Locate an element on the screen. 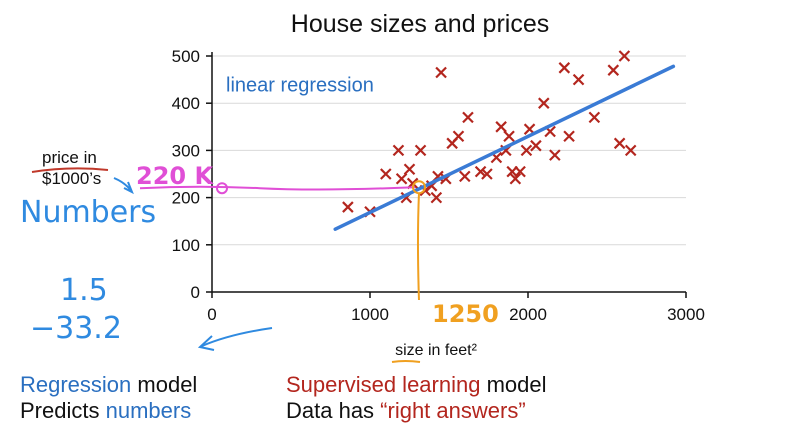 The image size is (807, 442). x-axis-label-underline is located at coordinates (406, 361).